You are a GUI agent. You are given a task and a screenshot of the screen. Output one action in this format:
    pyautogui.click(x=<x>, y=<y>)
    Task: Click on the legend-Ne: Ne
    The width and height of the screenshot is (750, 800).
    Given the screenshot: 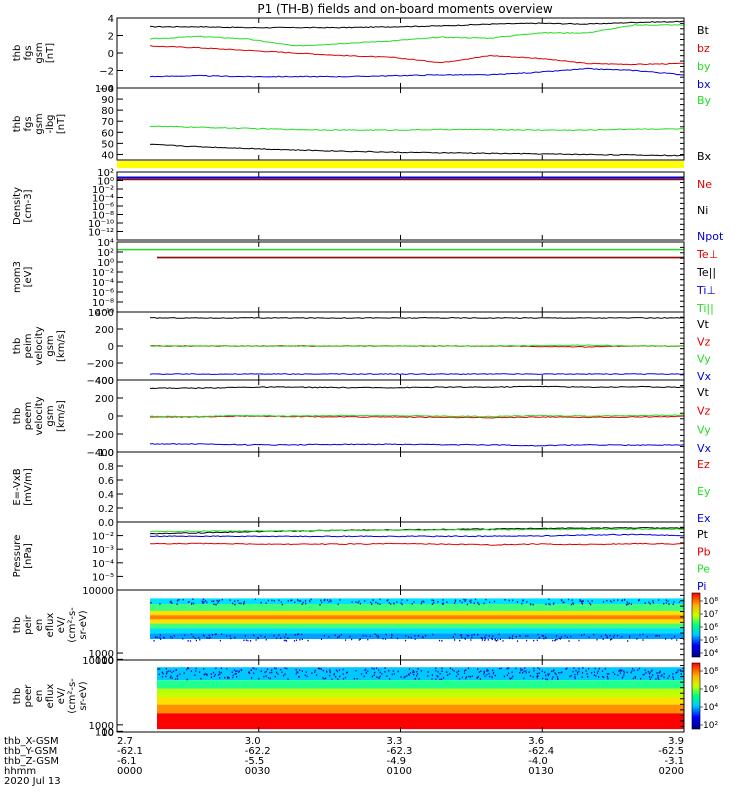 What is the action you would take?
    pyautogui.click(x=704, y=184)
    